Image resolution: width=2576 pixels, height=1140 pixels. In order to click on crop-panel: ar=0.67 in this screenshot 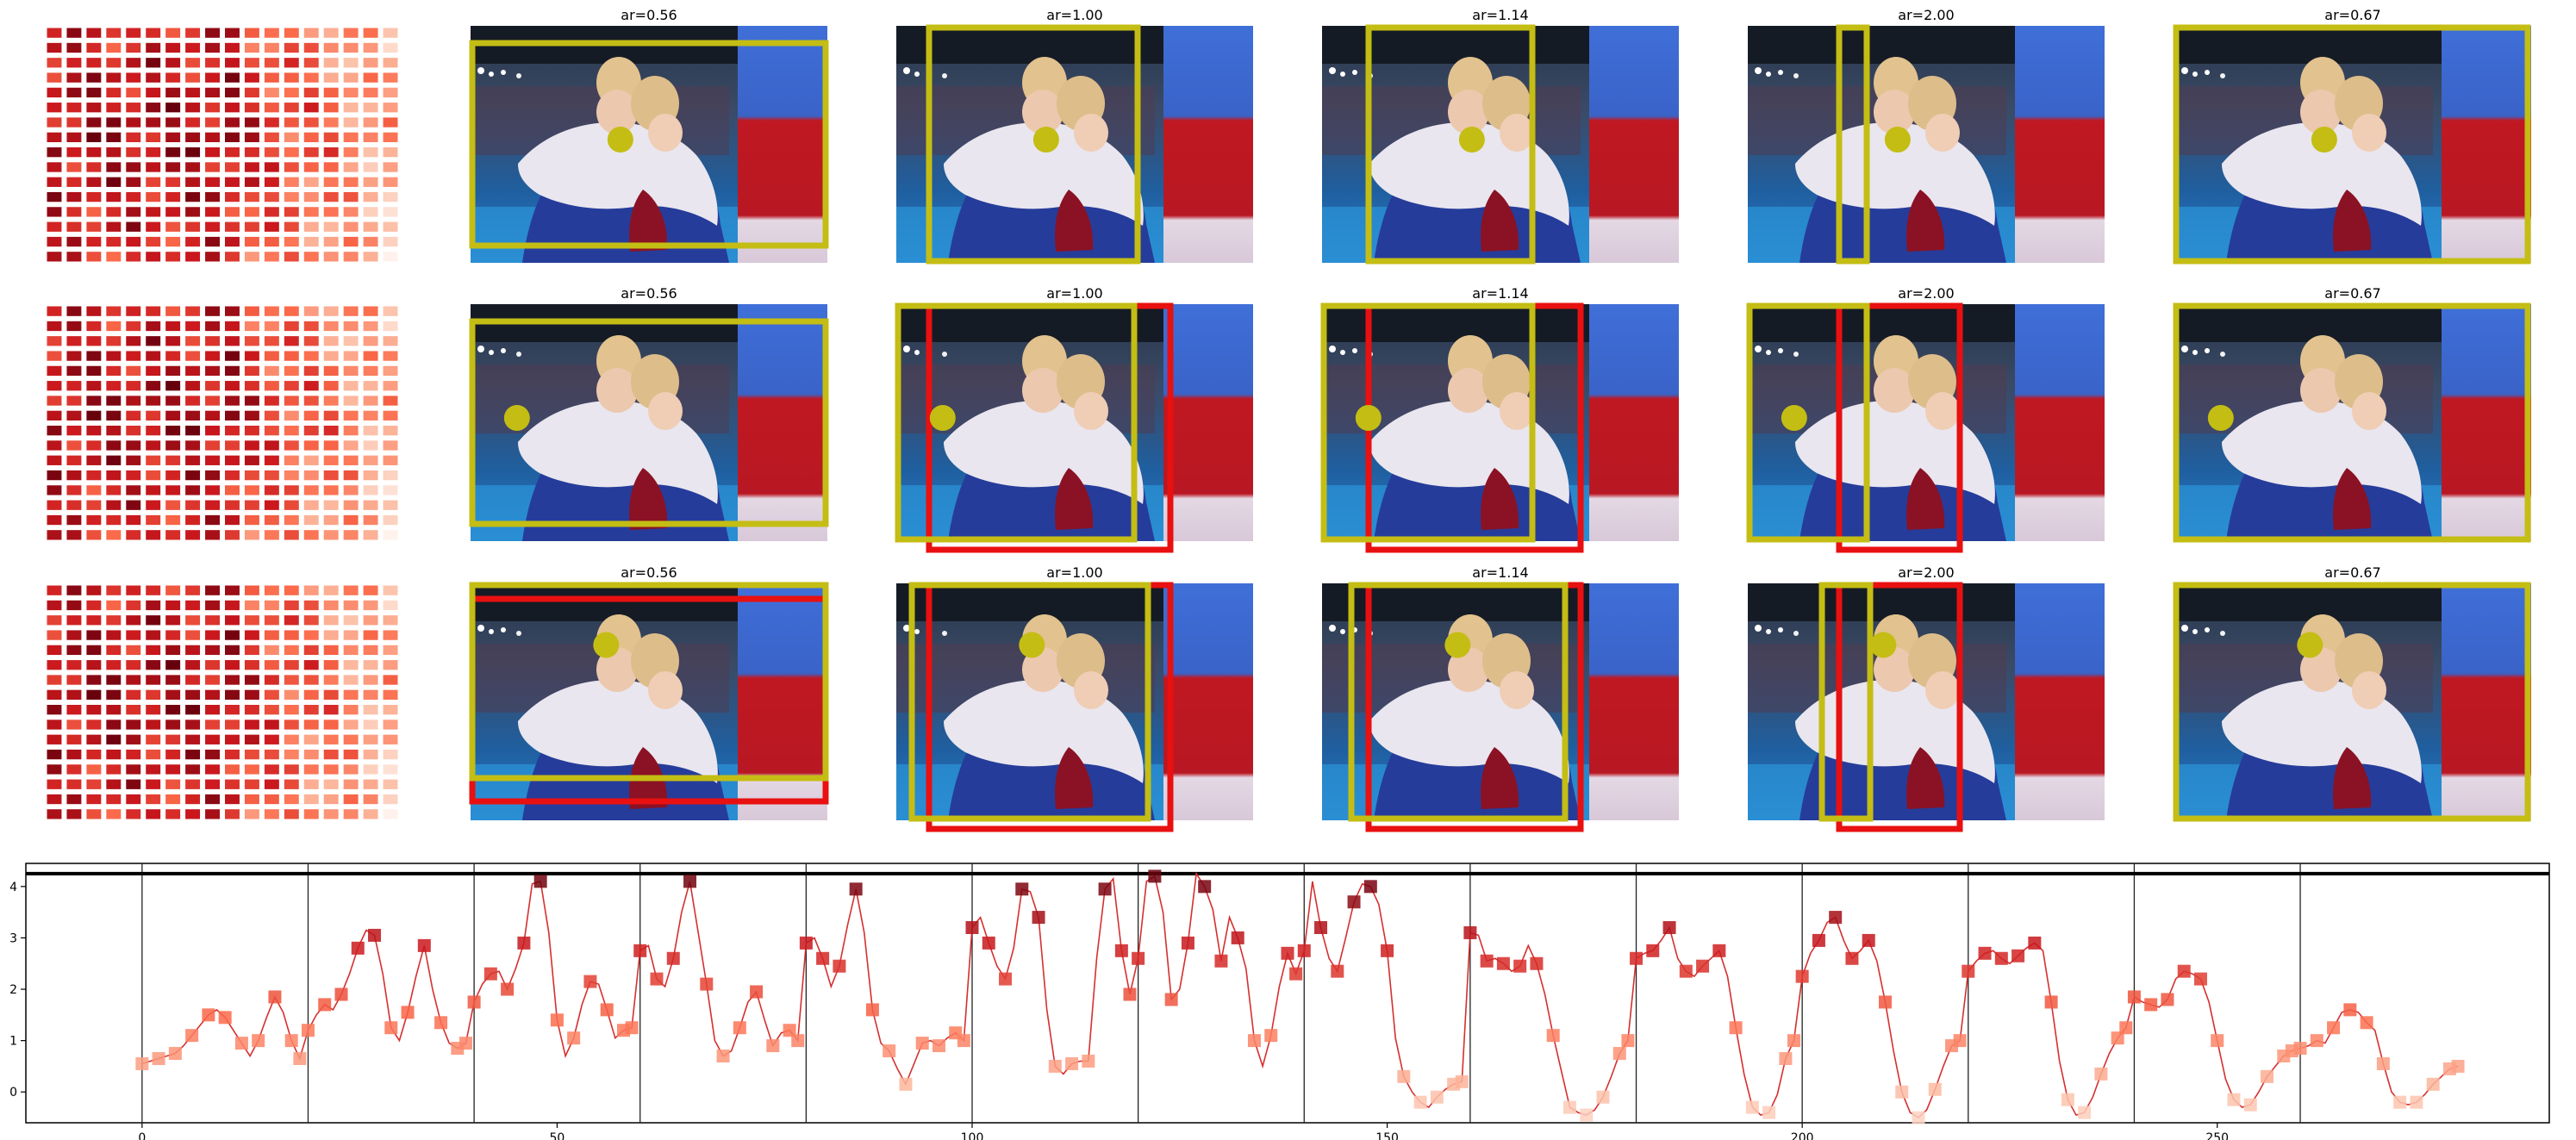, I will do `click(2352, 414)`.